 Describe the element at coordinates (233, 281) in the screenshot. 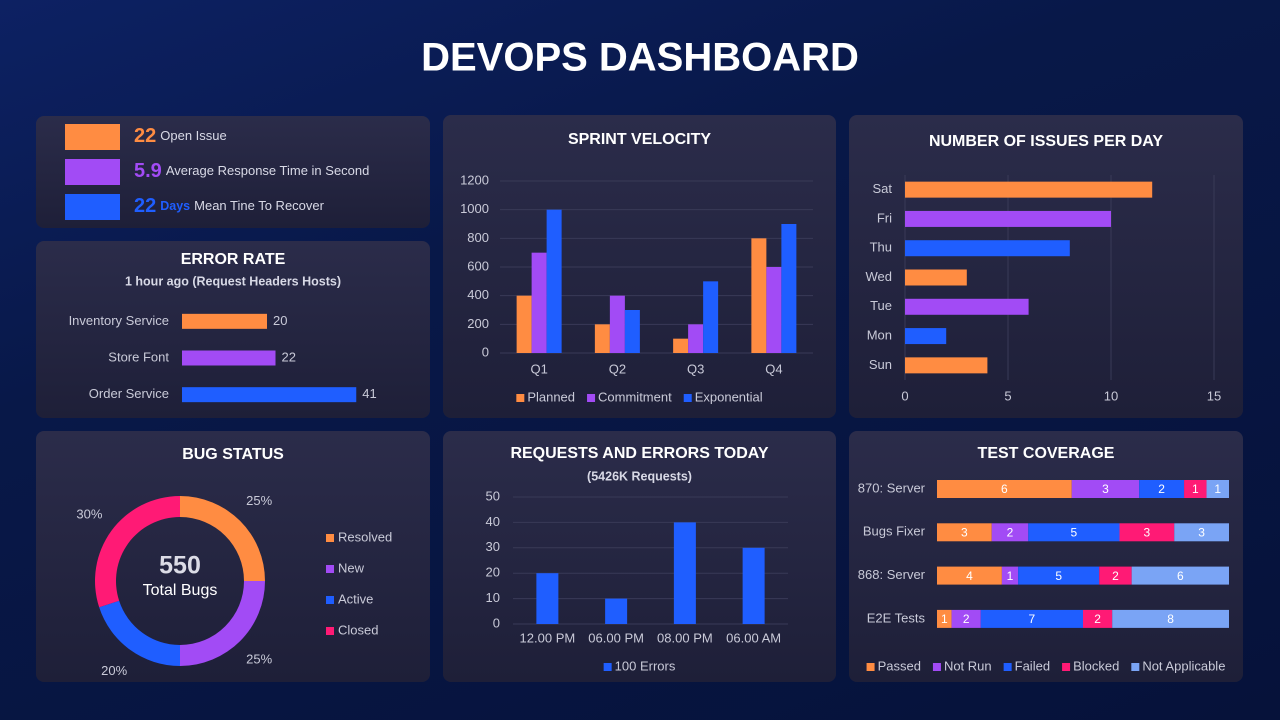

I see `chart-subtitle: 1 hour ago (Request Headers Hosts)` at that location.